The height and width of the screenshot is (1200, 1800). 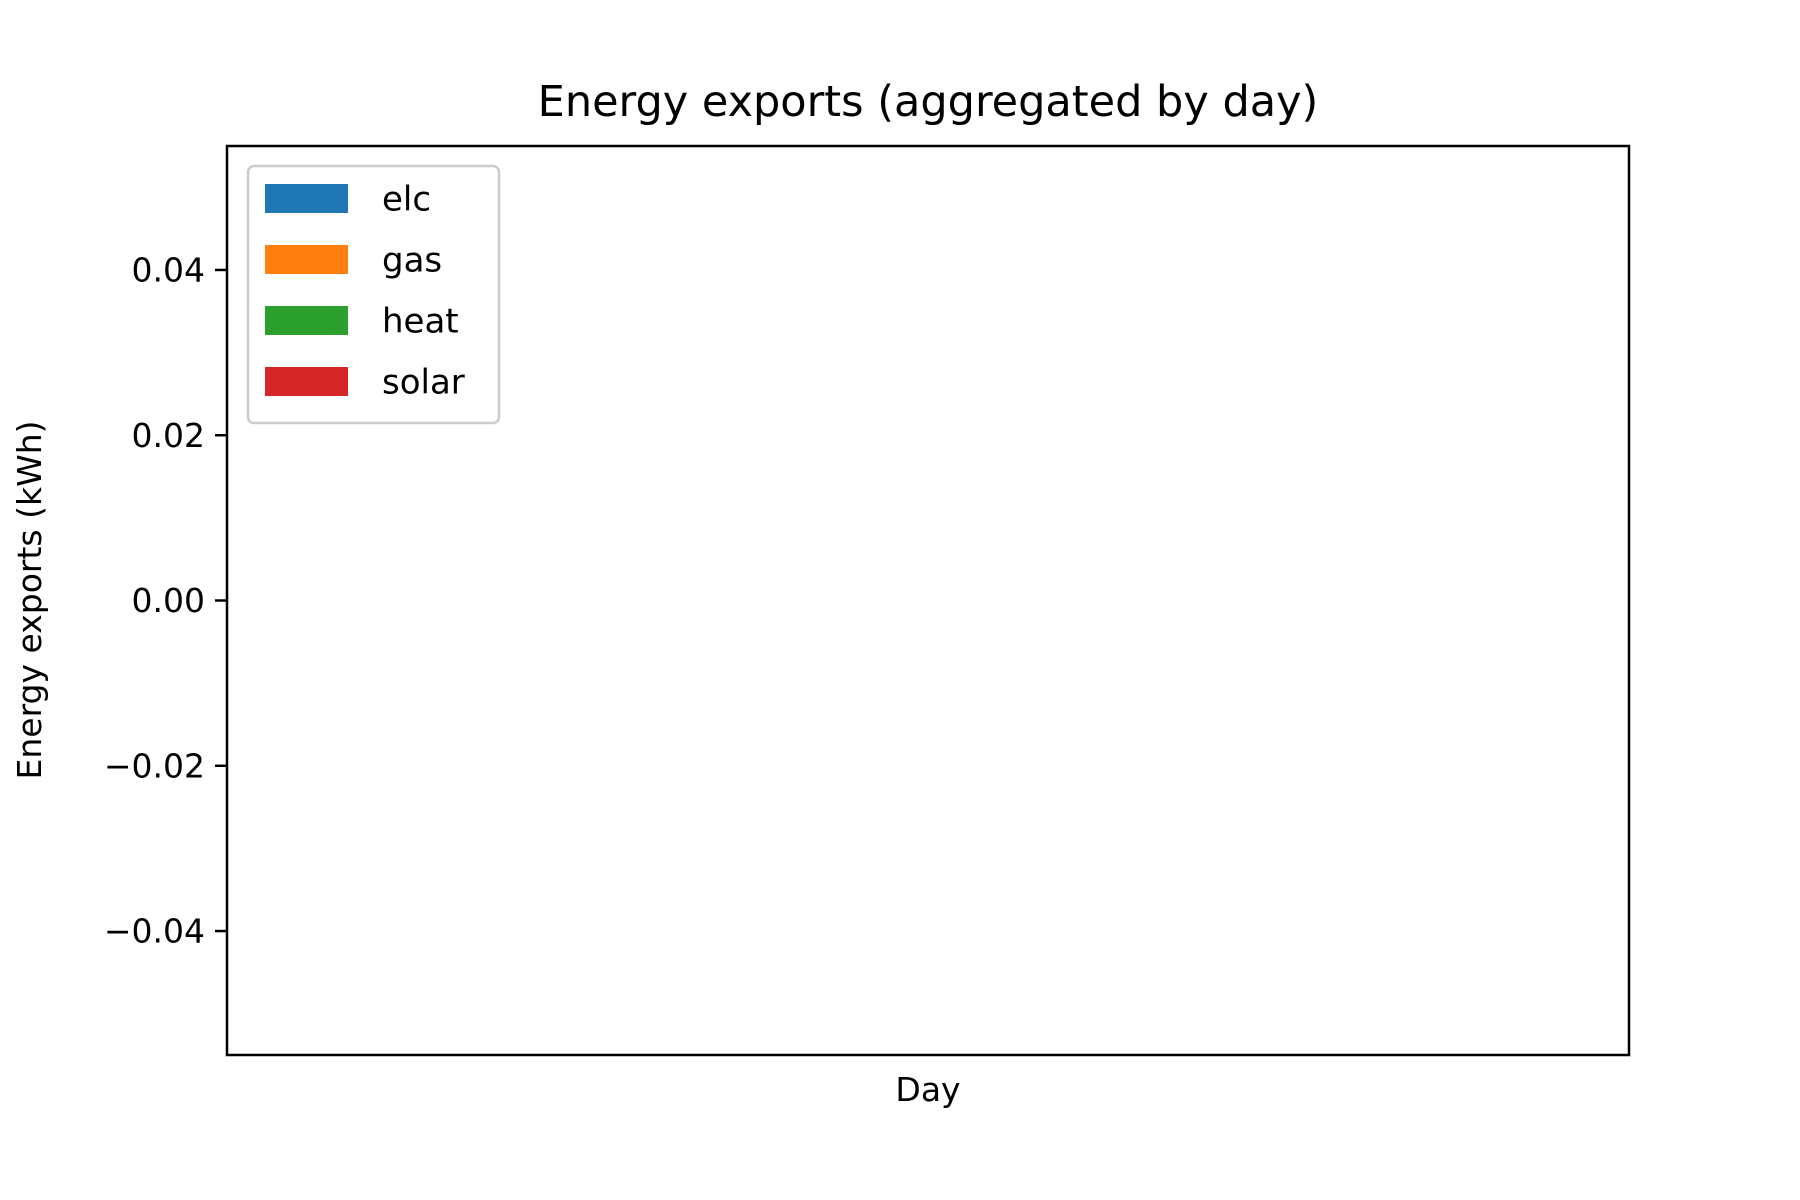 I want to click on legend-frame, so click(x=373, y=294).